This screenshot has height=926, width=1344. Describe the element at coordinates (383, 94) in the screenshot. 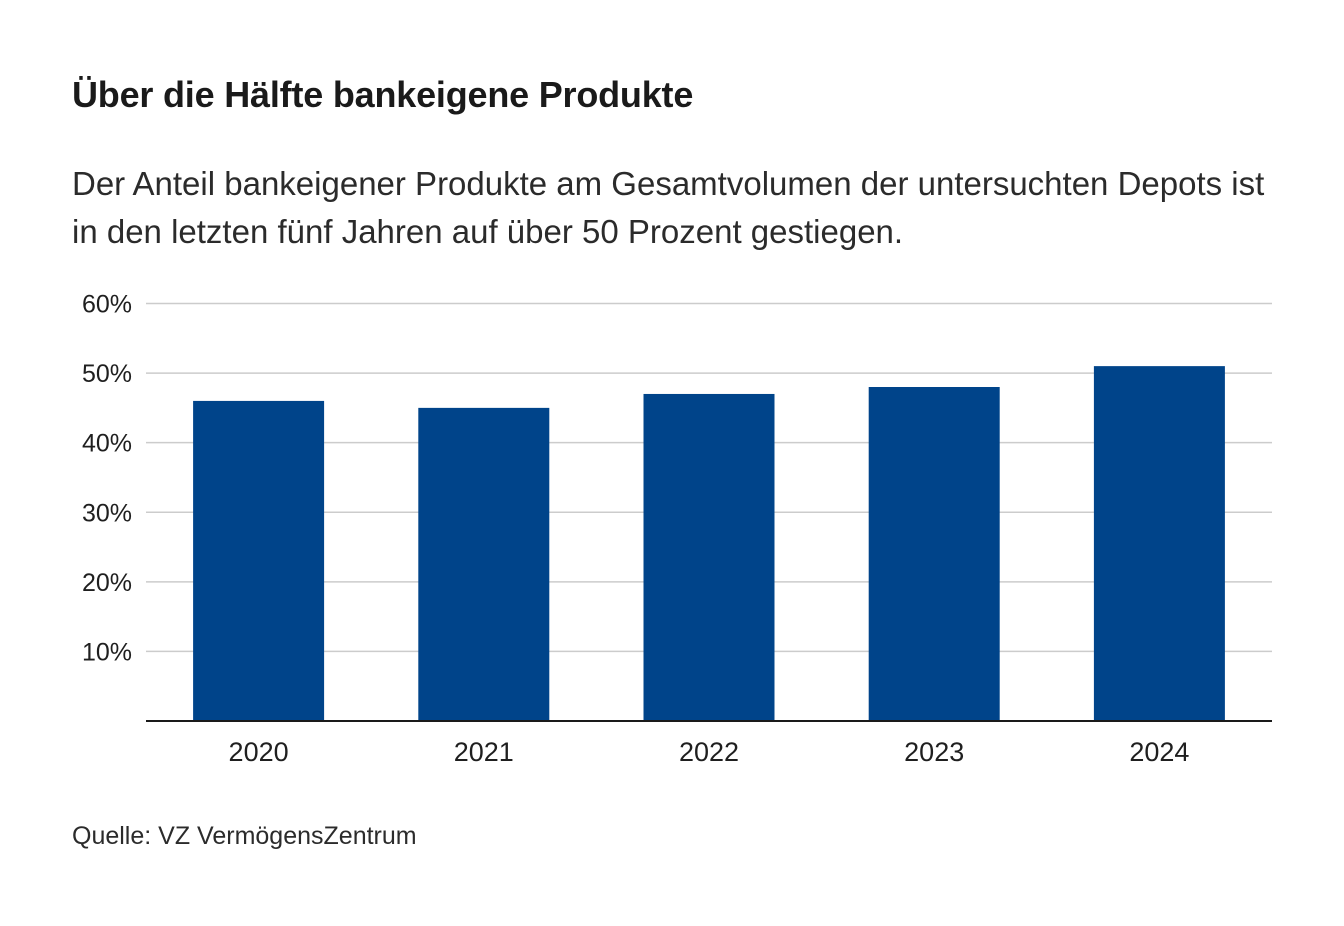

I see `chart-title: Über die Hälfte bankeigene Produkte` at that location.